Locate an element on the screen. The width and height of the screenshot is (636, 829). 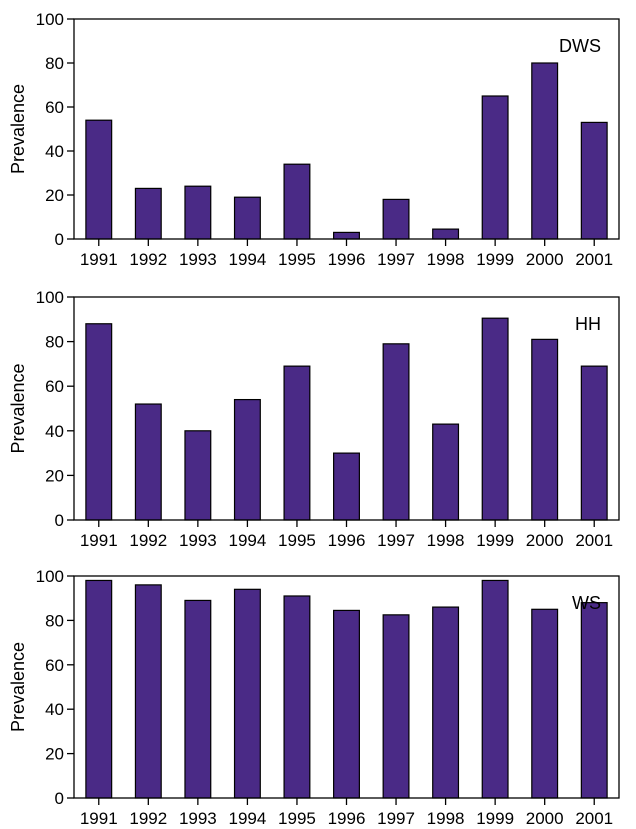
panel-label: HH is located at coordinates (588, 324).